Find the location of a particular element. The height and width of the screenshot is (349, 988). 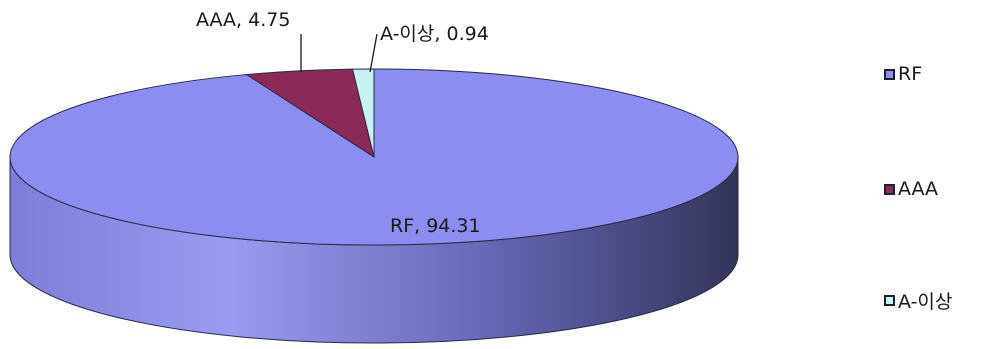

legend-item-a-plus: A-이상 is located at coordinates (918, 300).